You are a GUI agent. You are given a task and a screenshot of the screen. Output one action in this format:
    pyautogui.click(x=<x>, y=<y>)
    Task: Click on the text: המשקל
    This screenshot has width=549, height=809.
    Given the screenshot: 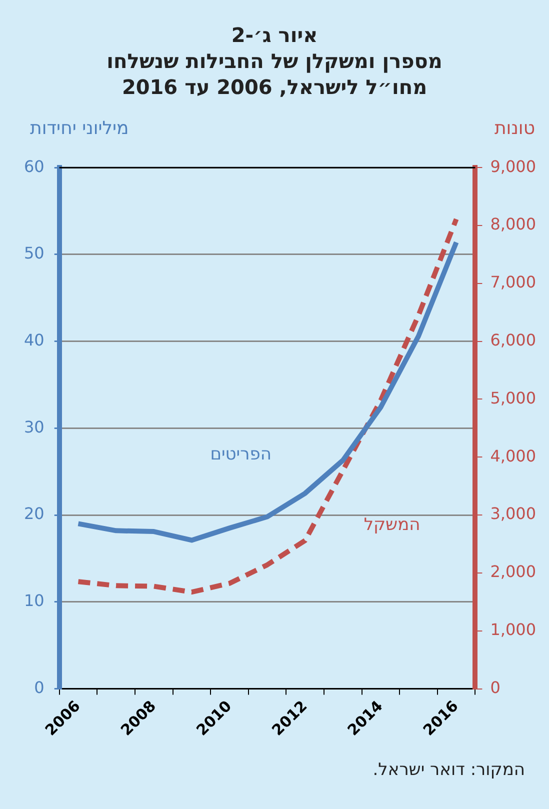 What is the action you would take?
    pyautogui.click(x=392, y=524)
    